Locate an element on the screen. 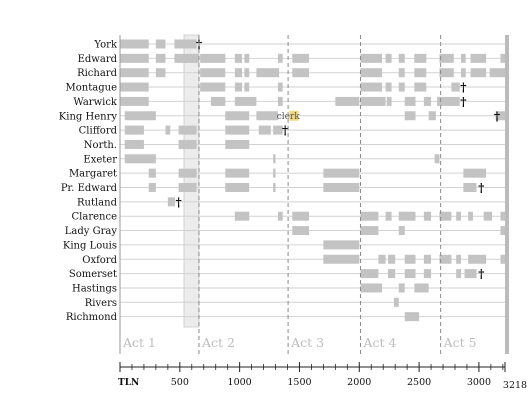  character-label: Warwick is located at coordinates (95, 102).